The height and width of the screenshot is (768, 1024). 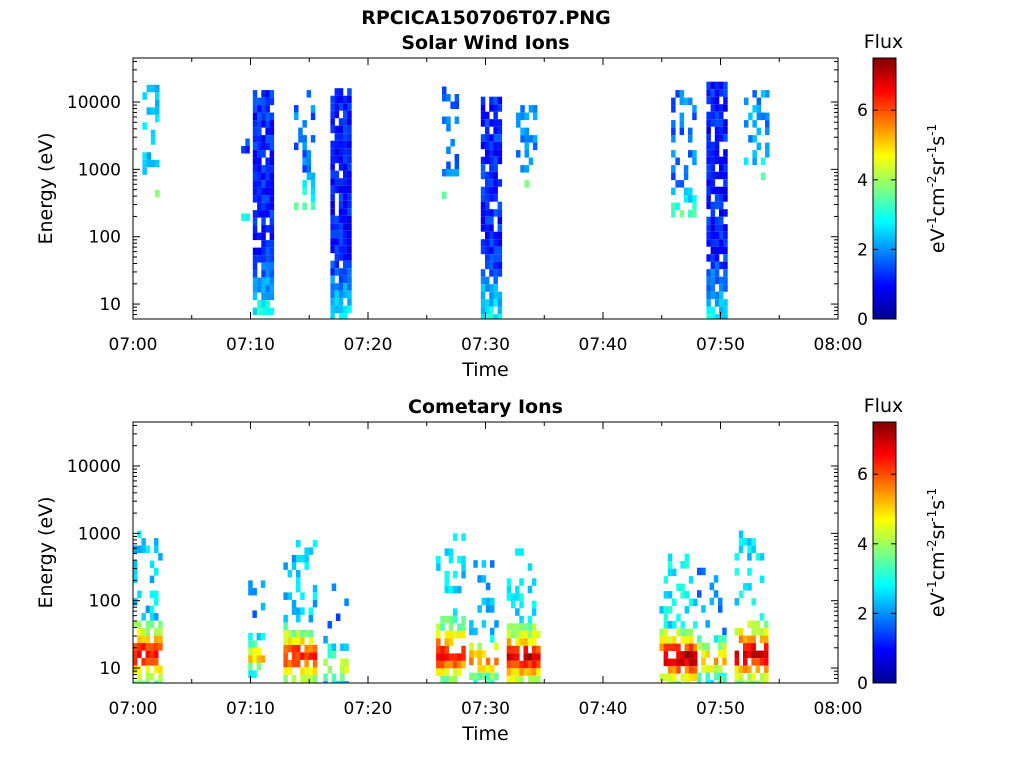 What do you see at coordinates (884, 42) in the screenshot?
I see `colorbar-title: Flux` at bounding box center [884, 42].